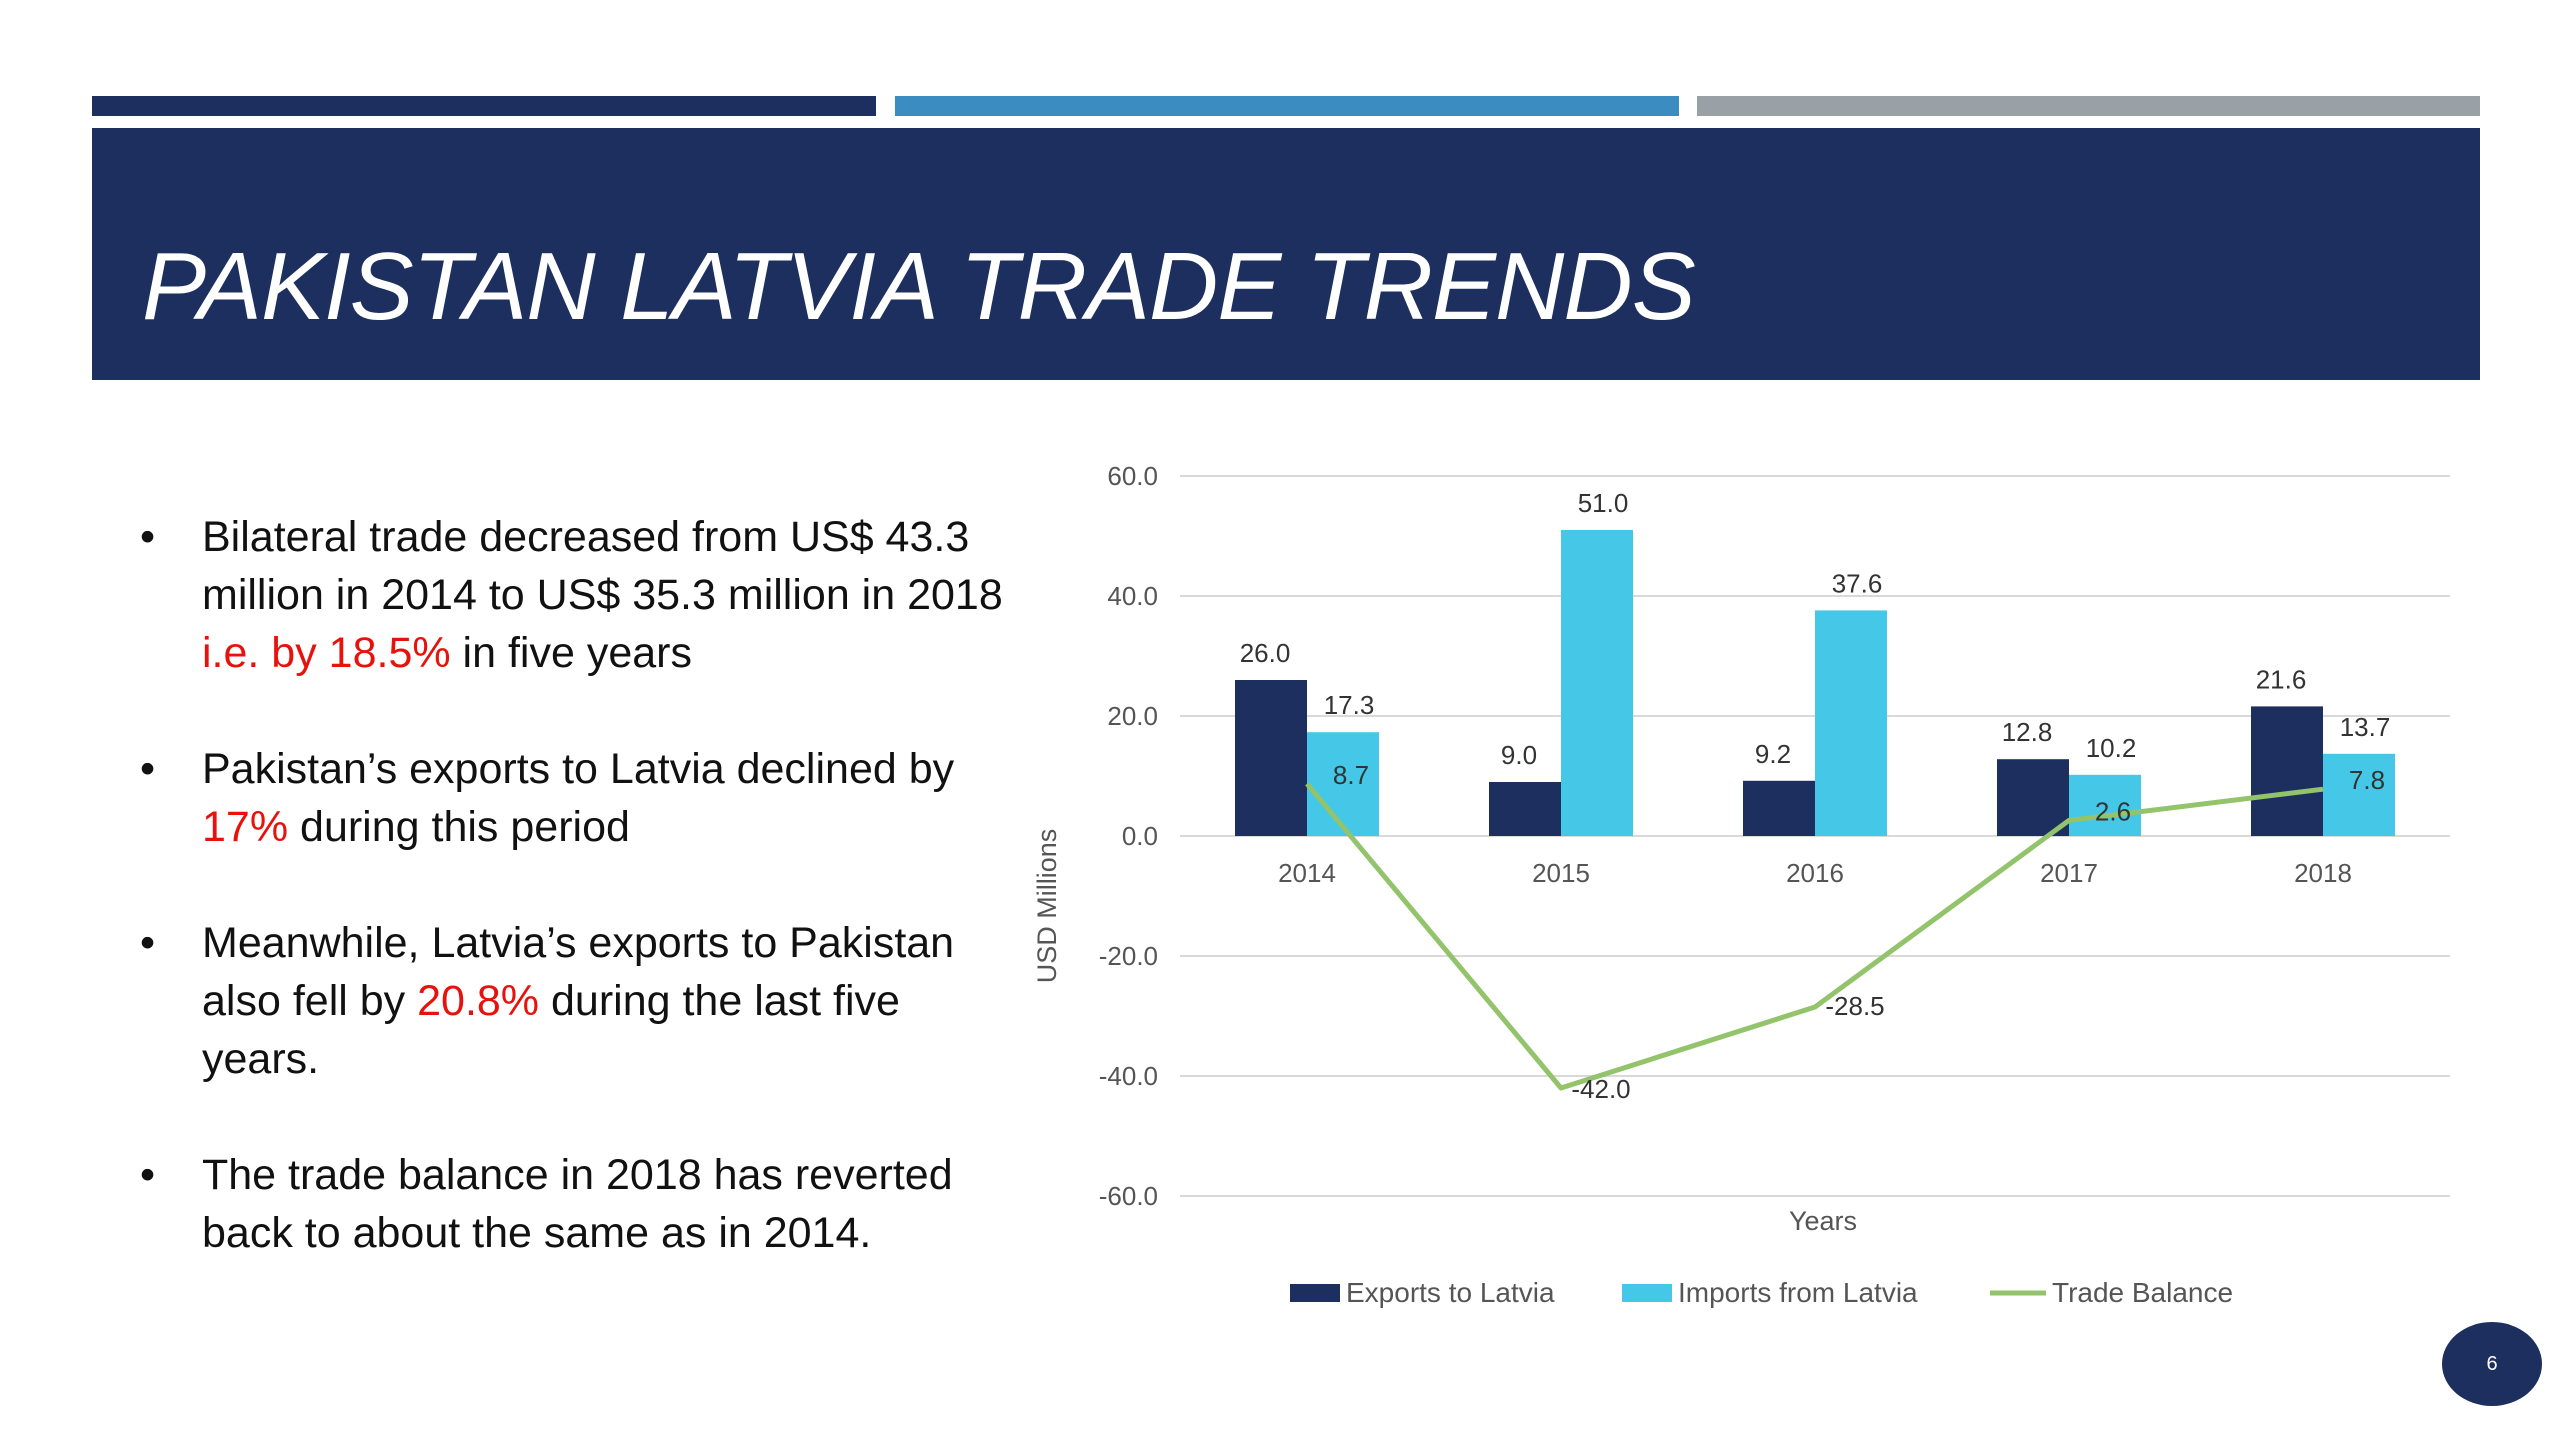 The height and width of the screenshot is (1440, 2560). I want to click on data-label-trade-balance: 7.8, so click(2367, 780).